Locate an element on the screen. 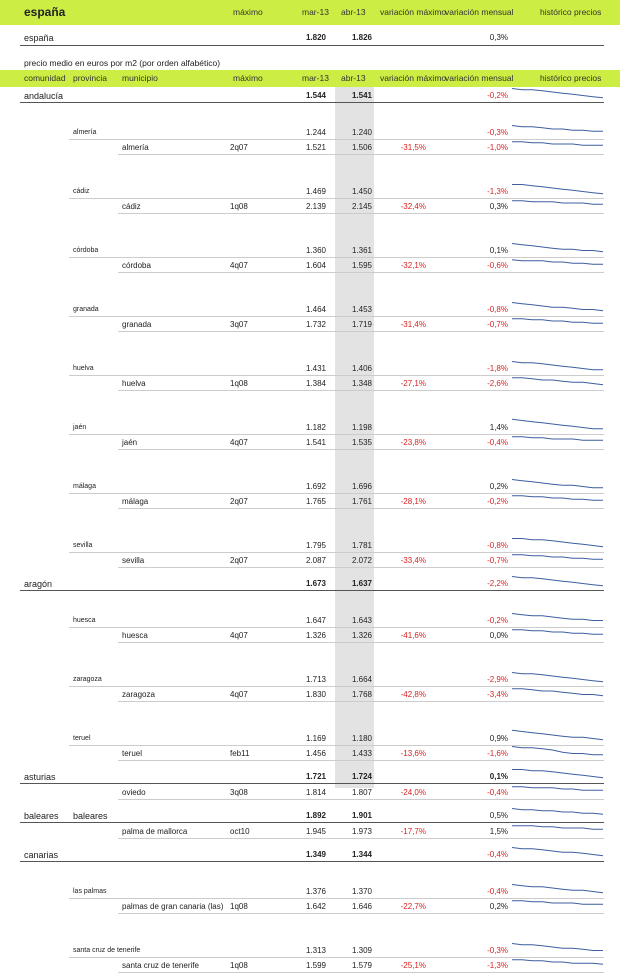 Image resolution: width=620 pixels, height=973 pixels. row-mar: 1.647 is located at coordinates (315, 620).